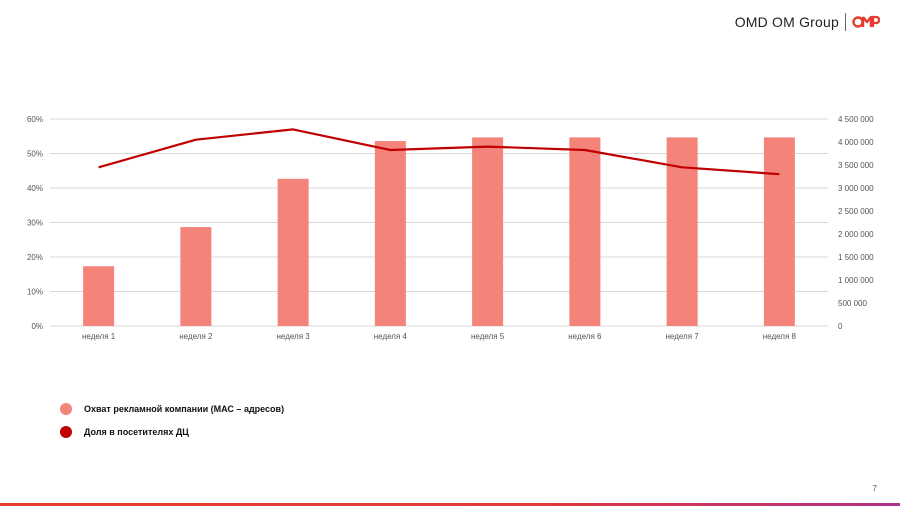 The height and width of the screenshot is (511, 900). I want to click on series-line-share, so click(439, 152).